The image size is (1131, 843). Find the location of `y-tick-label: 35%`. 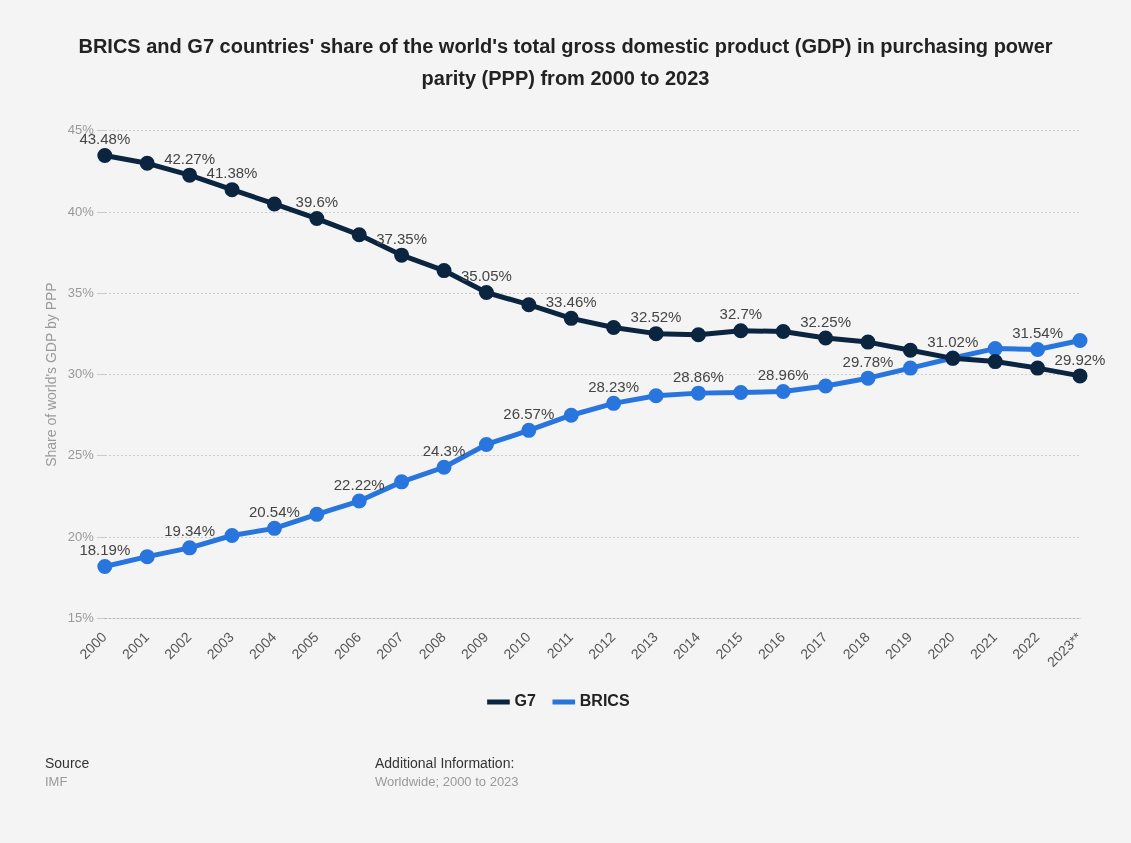

y-tick-label: 35% is located at coordinates (81, 292).